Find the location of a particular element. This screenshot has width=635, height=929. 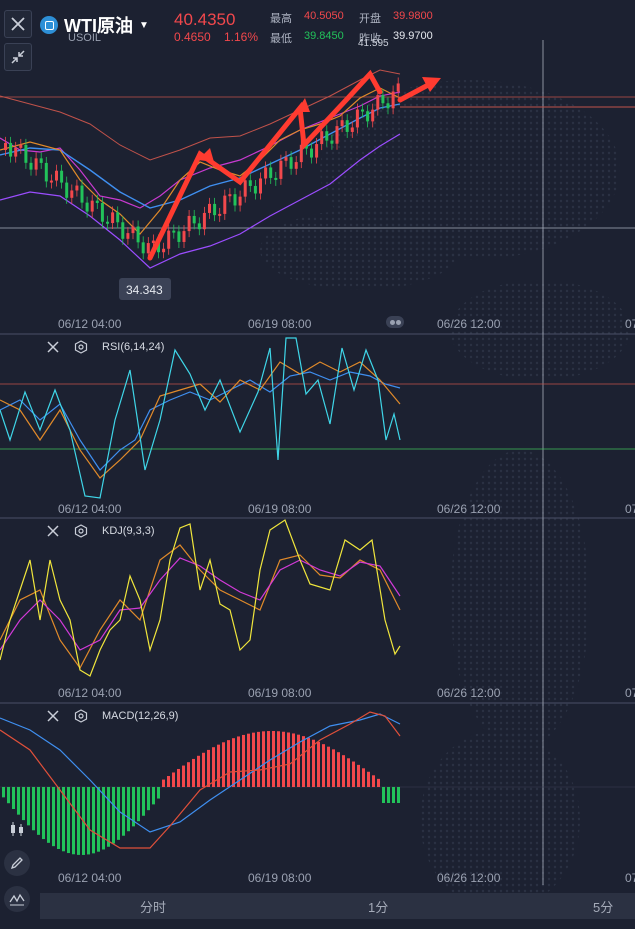

current-price: 40.4350 is located at coordinates (205, 19).